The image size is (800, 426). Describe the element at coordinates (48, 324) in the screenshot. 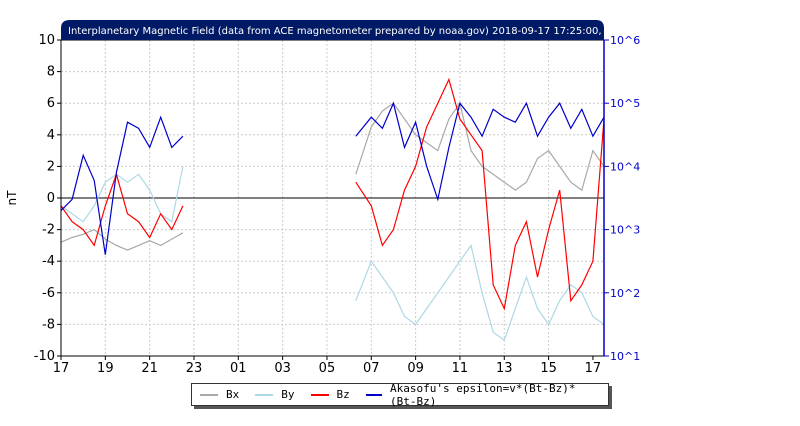

I see `y-tick-label: -8` at that location.